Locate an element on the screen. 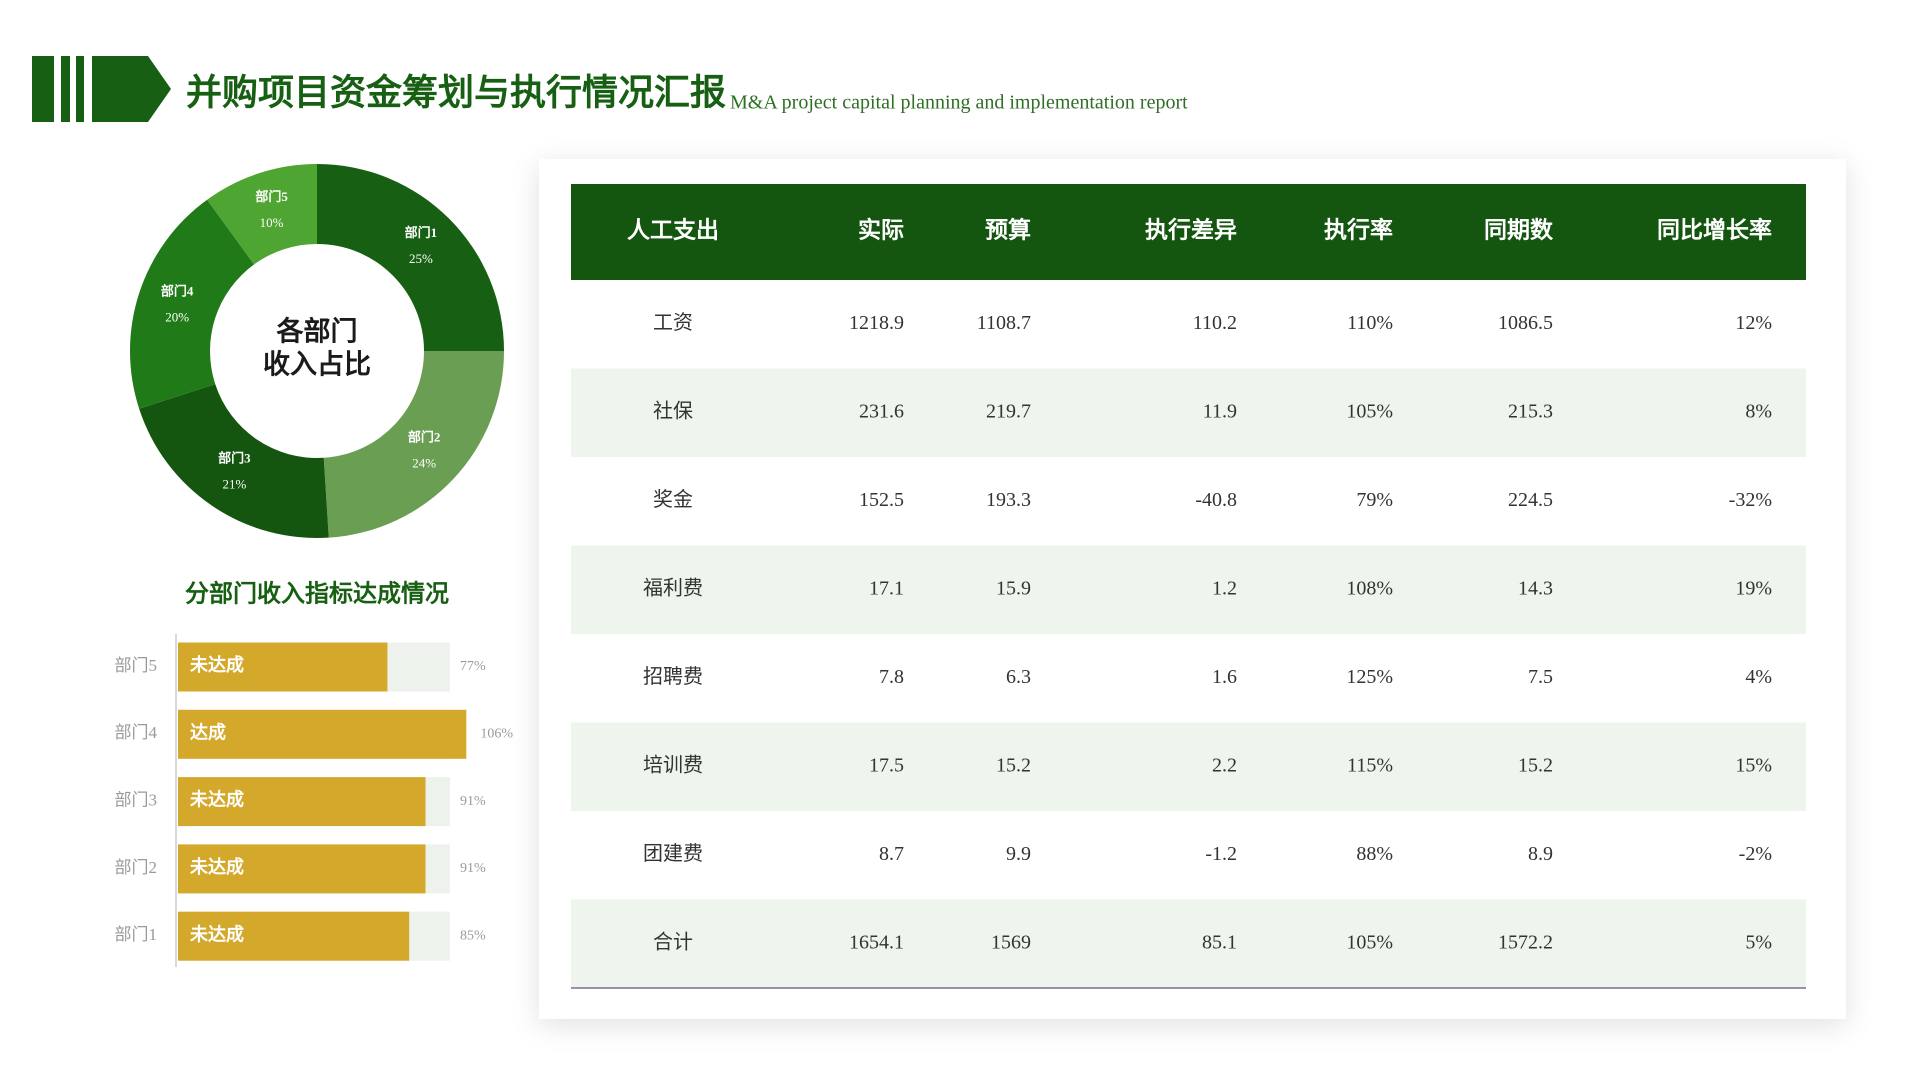  table-cell: 215.3 is located at coordinates (1530, 411).